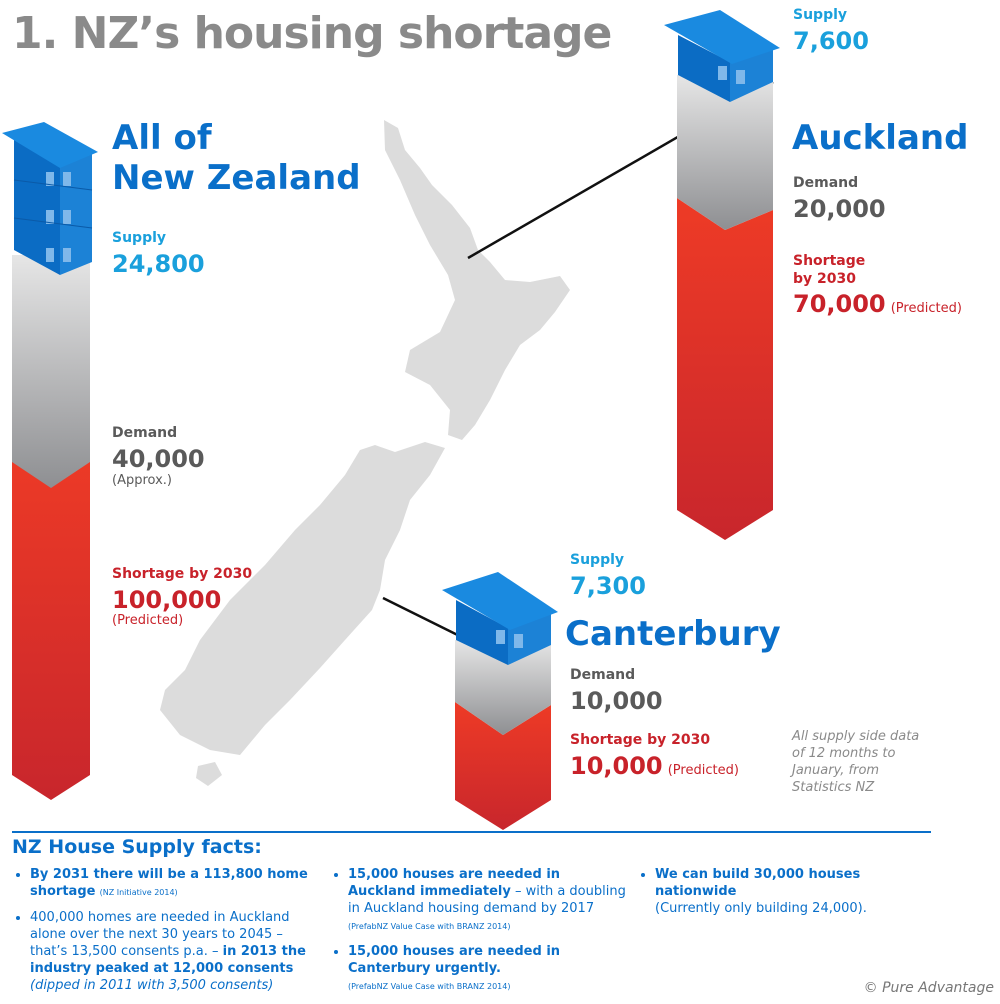 The width and height of the screenshot is (1000, 1004). Describe the element at coordinates (824, 279) in the screenshot. I see `label-line: by 2030` at that location.